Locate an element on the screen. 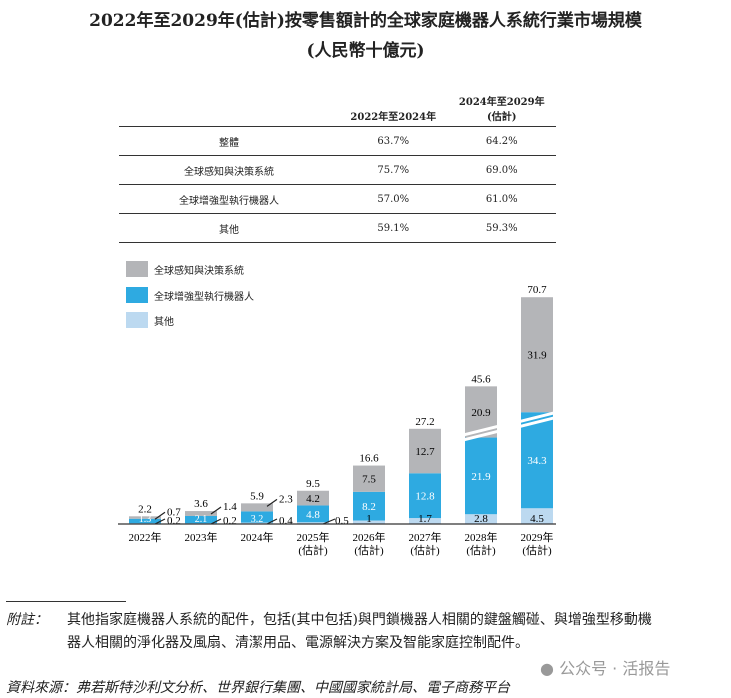 This screenshot has width=731, height=698. data-label: 1.7 is located at coordinates (425, 519).